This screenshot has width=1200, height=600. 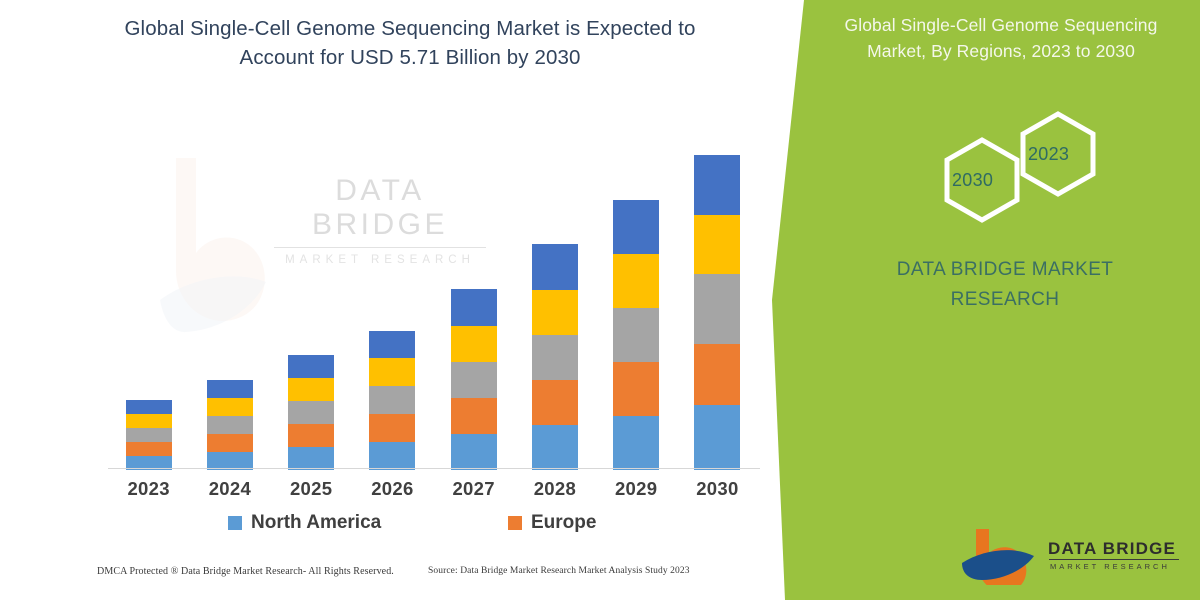 I want to click on bar-2026, so click(x=392, y=400).